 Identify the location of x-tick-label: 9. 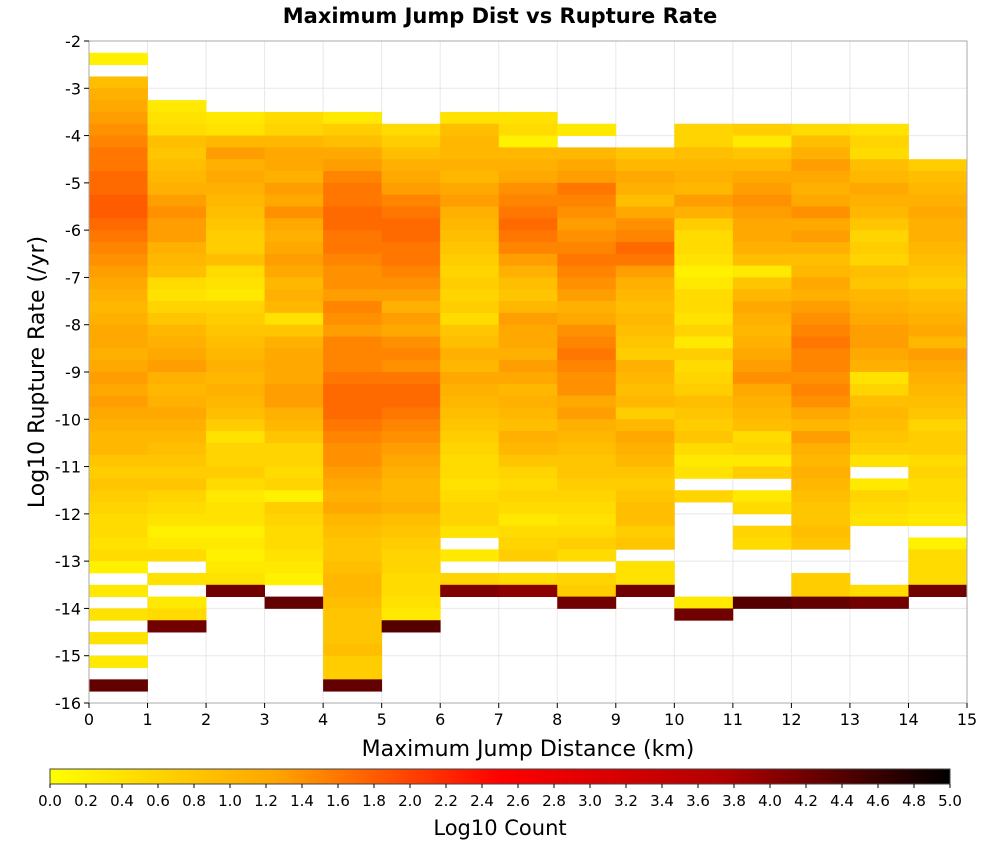
(616, 719).